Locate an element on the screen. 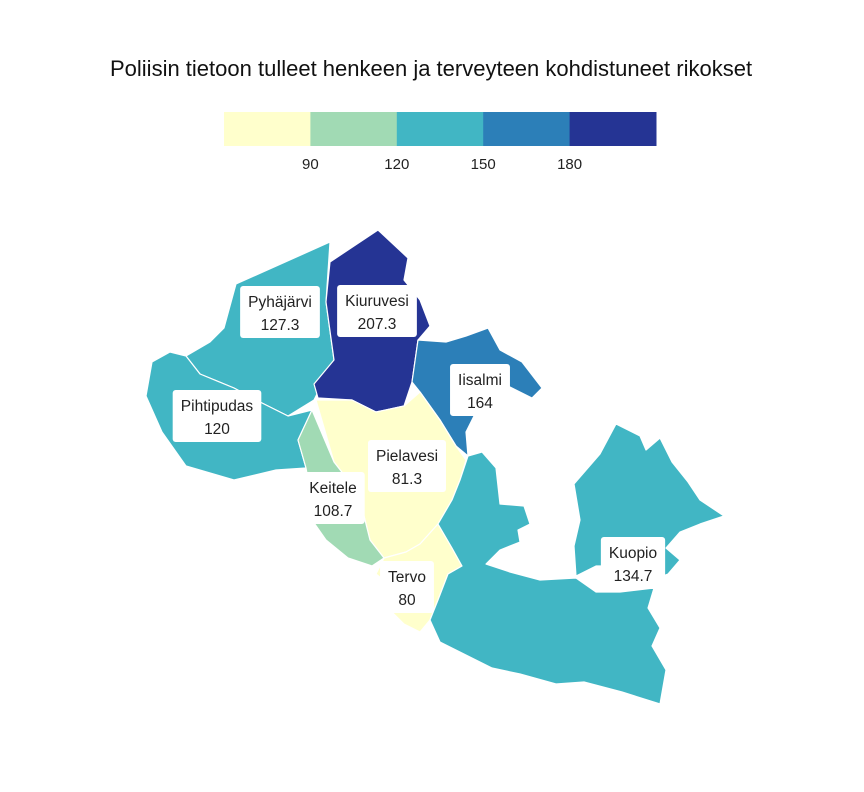 The width and height of the screenshot is (864, 792). region-label-iisalmi: Iisalmi 164 is located at coordinates (480, 390).